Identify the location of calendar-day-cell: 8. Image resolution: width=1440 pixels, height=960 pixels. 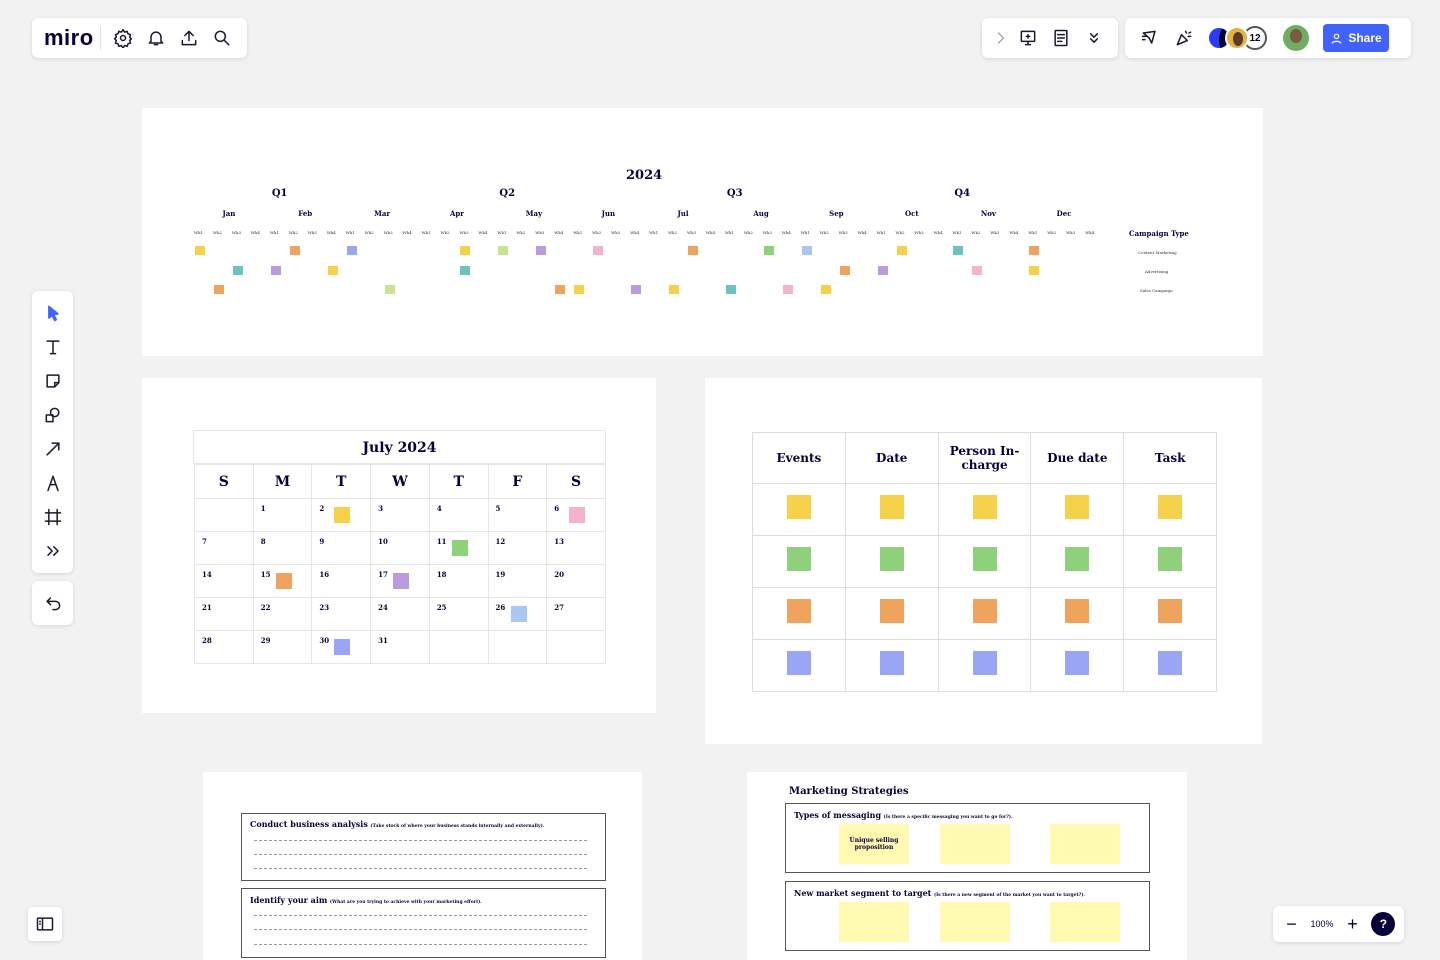
(282, 548).